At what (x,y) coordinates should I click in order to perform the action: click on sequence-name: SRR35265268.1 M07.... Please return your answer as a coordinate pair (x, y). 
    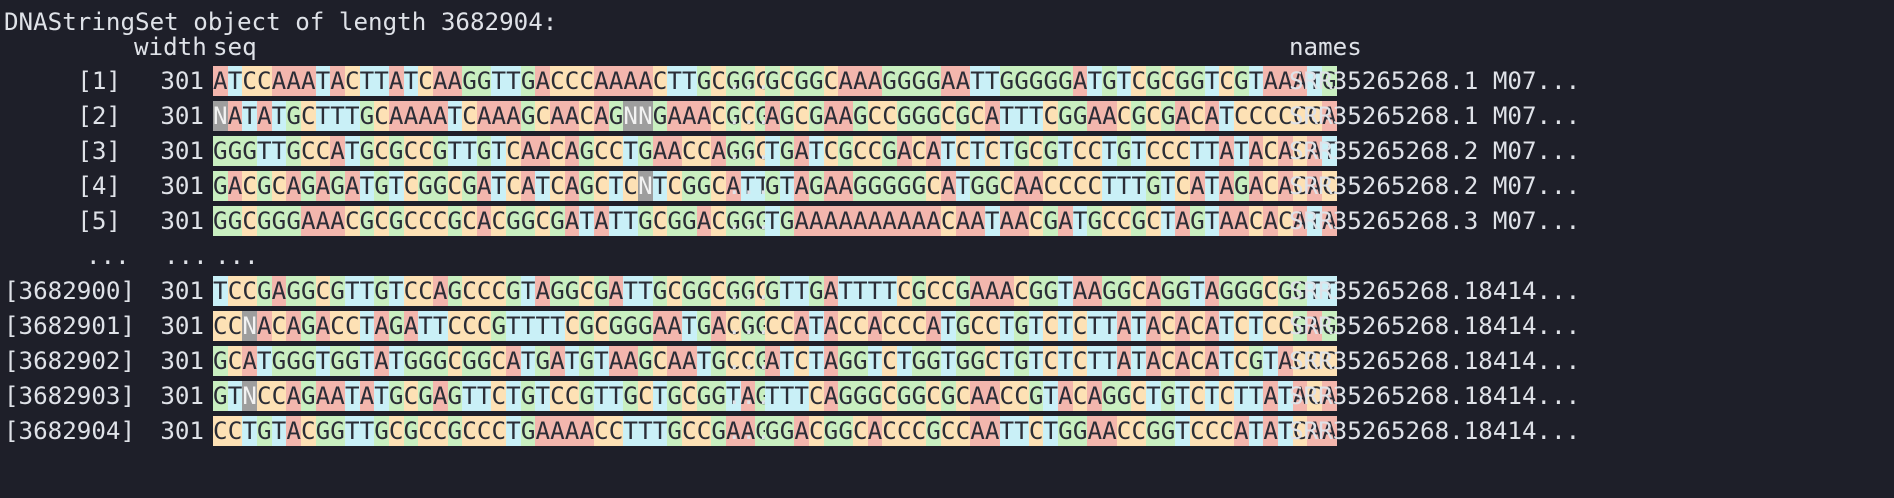
    Looking at the image, I should click on (1435, 81).